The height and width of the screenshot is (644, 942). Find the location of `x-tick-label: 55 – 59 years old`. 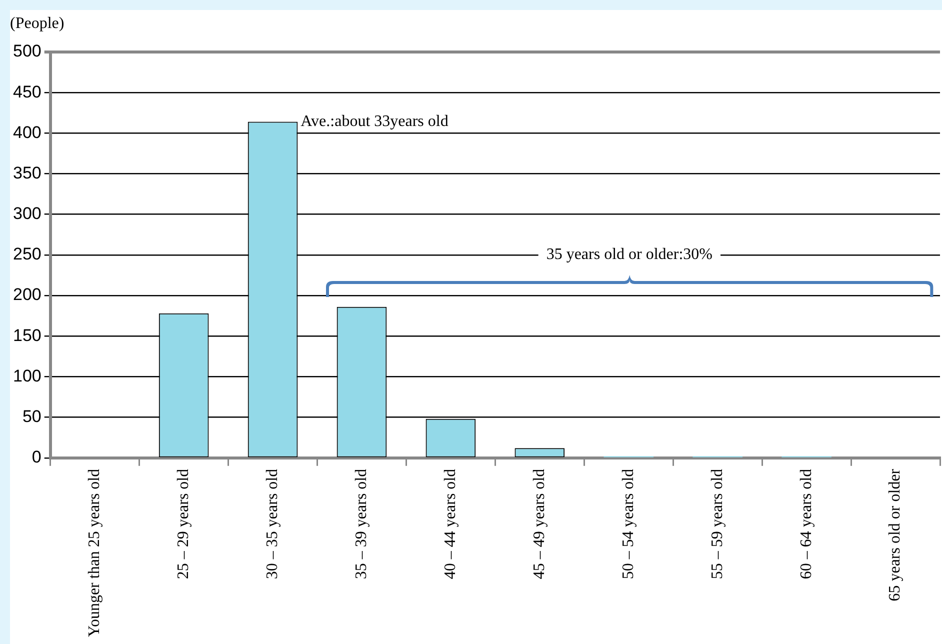

x-tick-label: 55 – 59 years old is located at coordinates (717, 524).